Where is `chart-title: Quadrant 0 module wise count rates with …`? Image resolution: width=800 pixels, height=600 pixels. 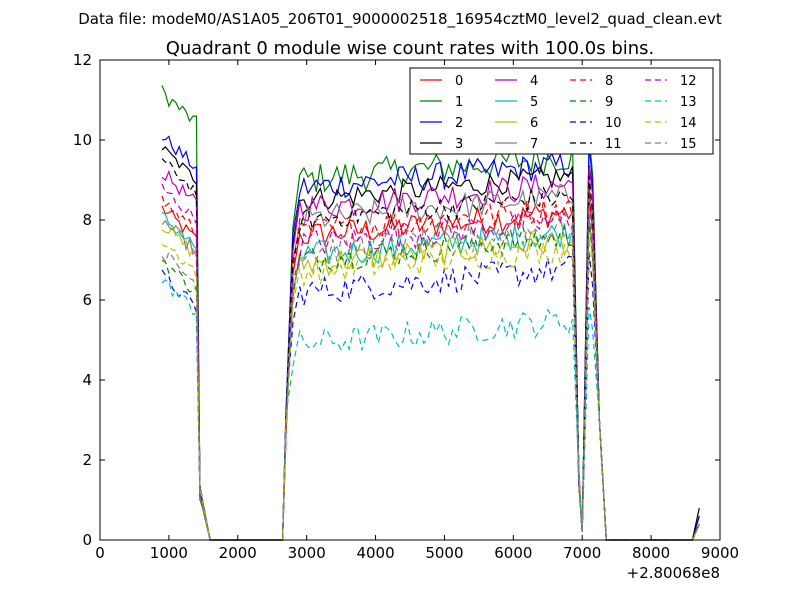
chart-title: Quadrant 0 module wise count rates with … is located at coordinates (410, 48).